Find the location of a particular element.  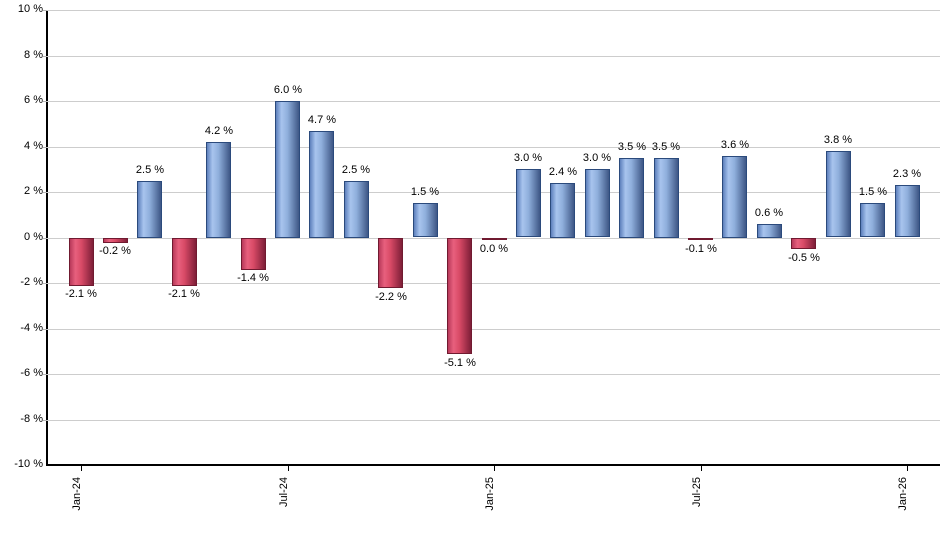

bar-value-label: -5.1 % is located at coordinates (460, 363).